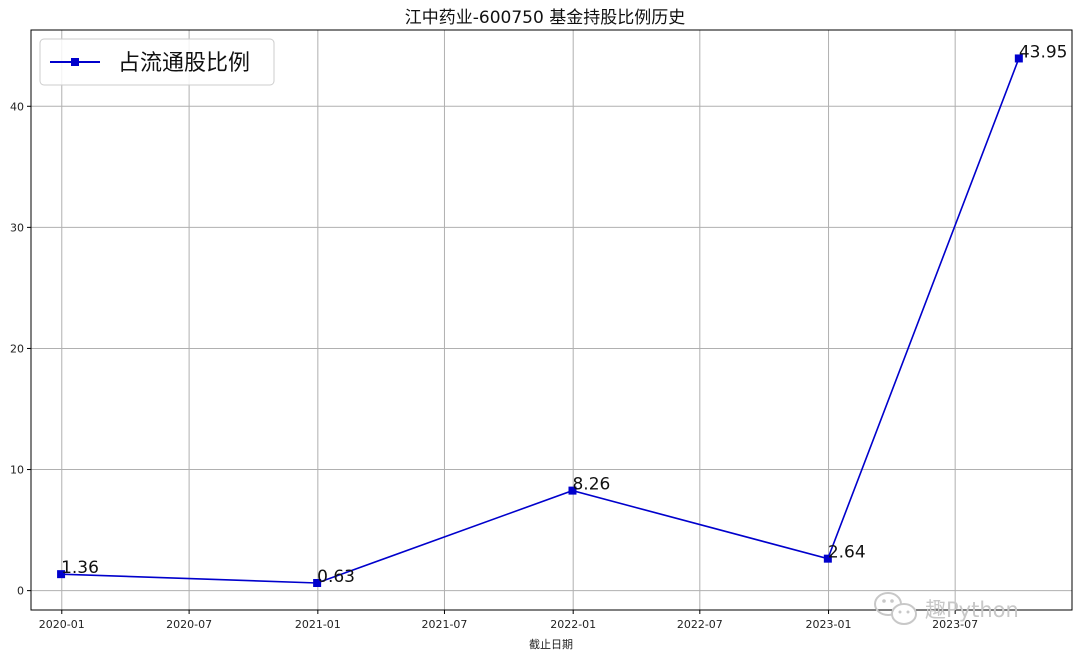 The width and height of the screenshot is (1080, 659). I want to click on y-tick-label: 20, so click(17, 348).